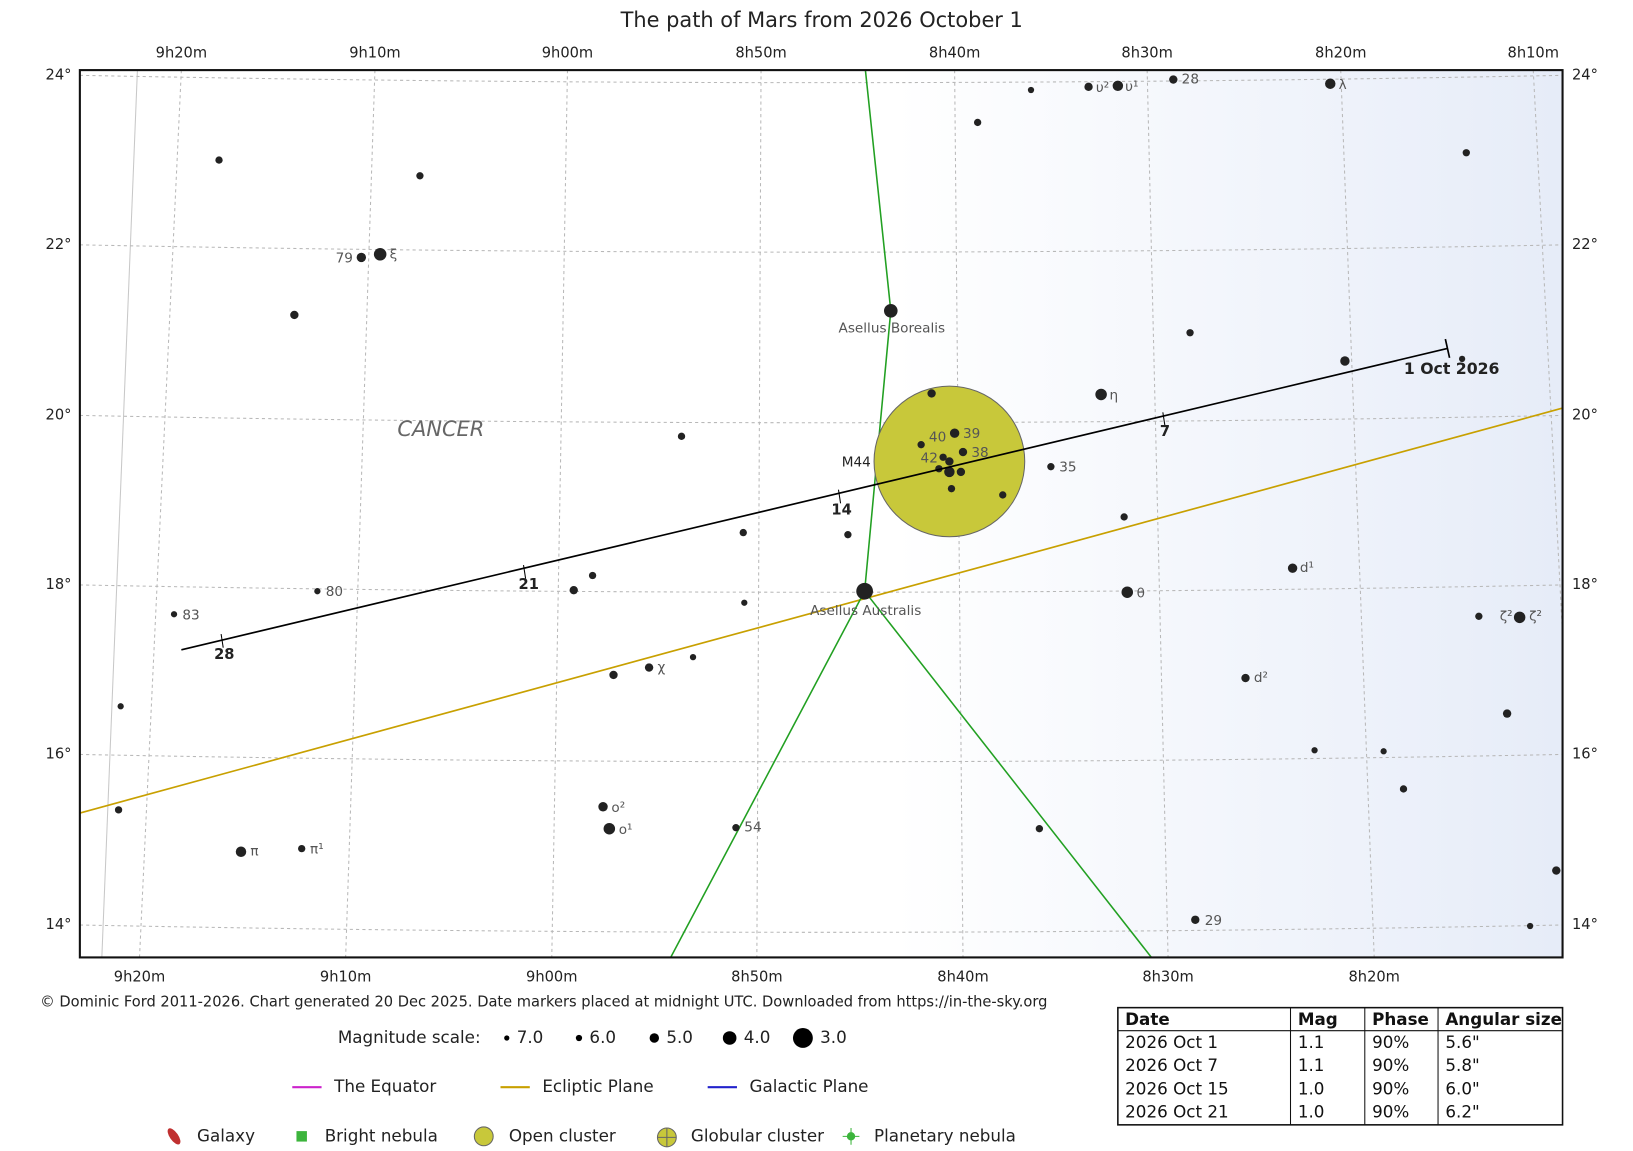 This screenshot has width=1633, height=1151. Describe the element at coordinates (1390, 1065) in the screenshot. I see `table-cell: 90%` at that location.